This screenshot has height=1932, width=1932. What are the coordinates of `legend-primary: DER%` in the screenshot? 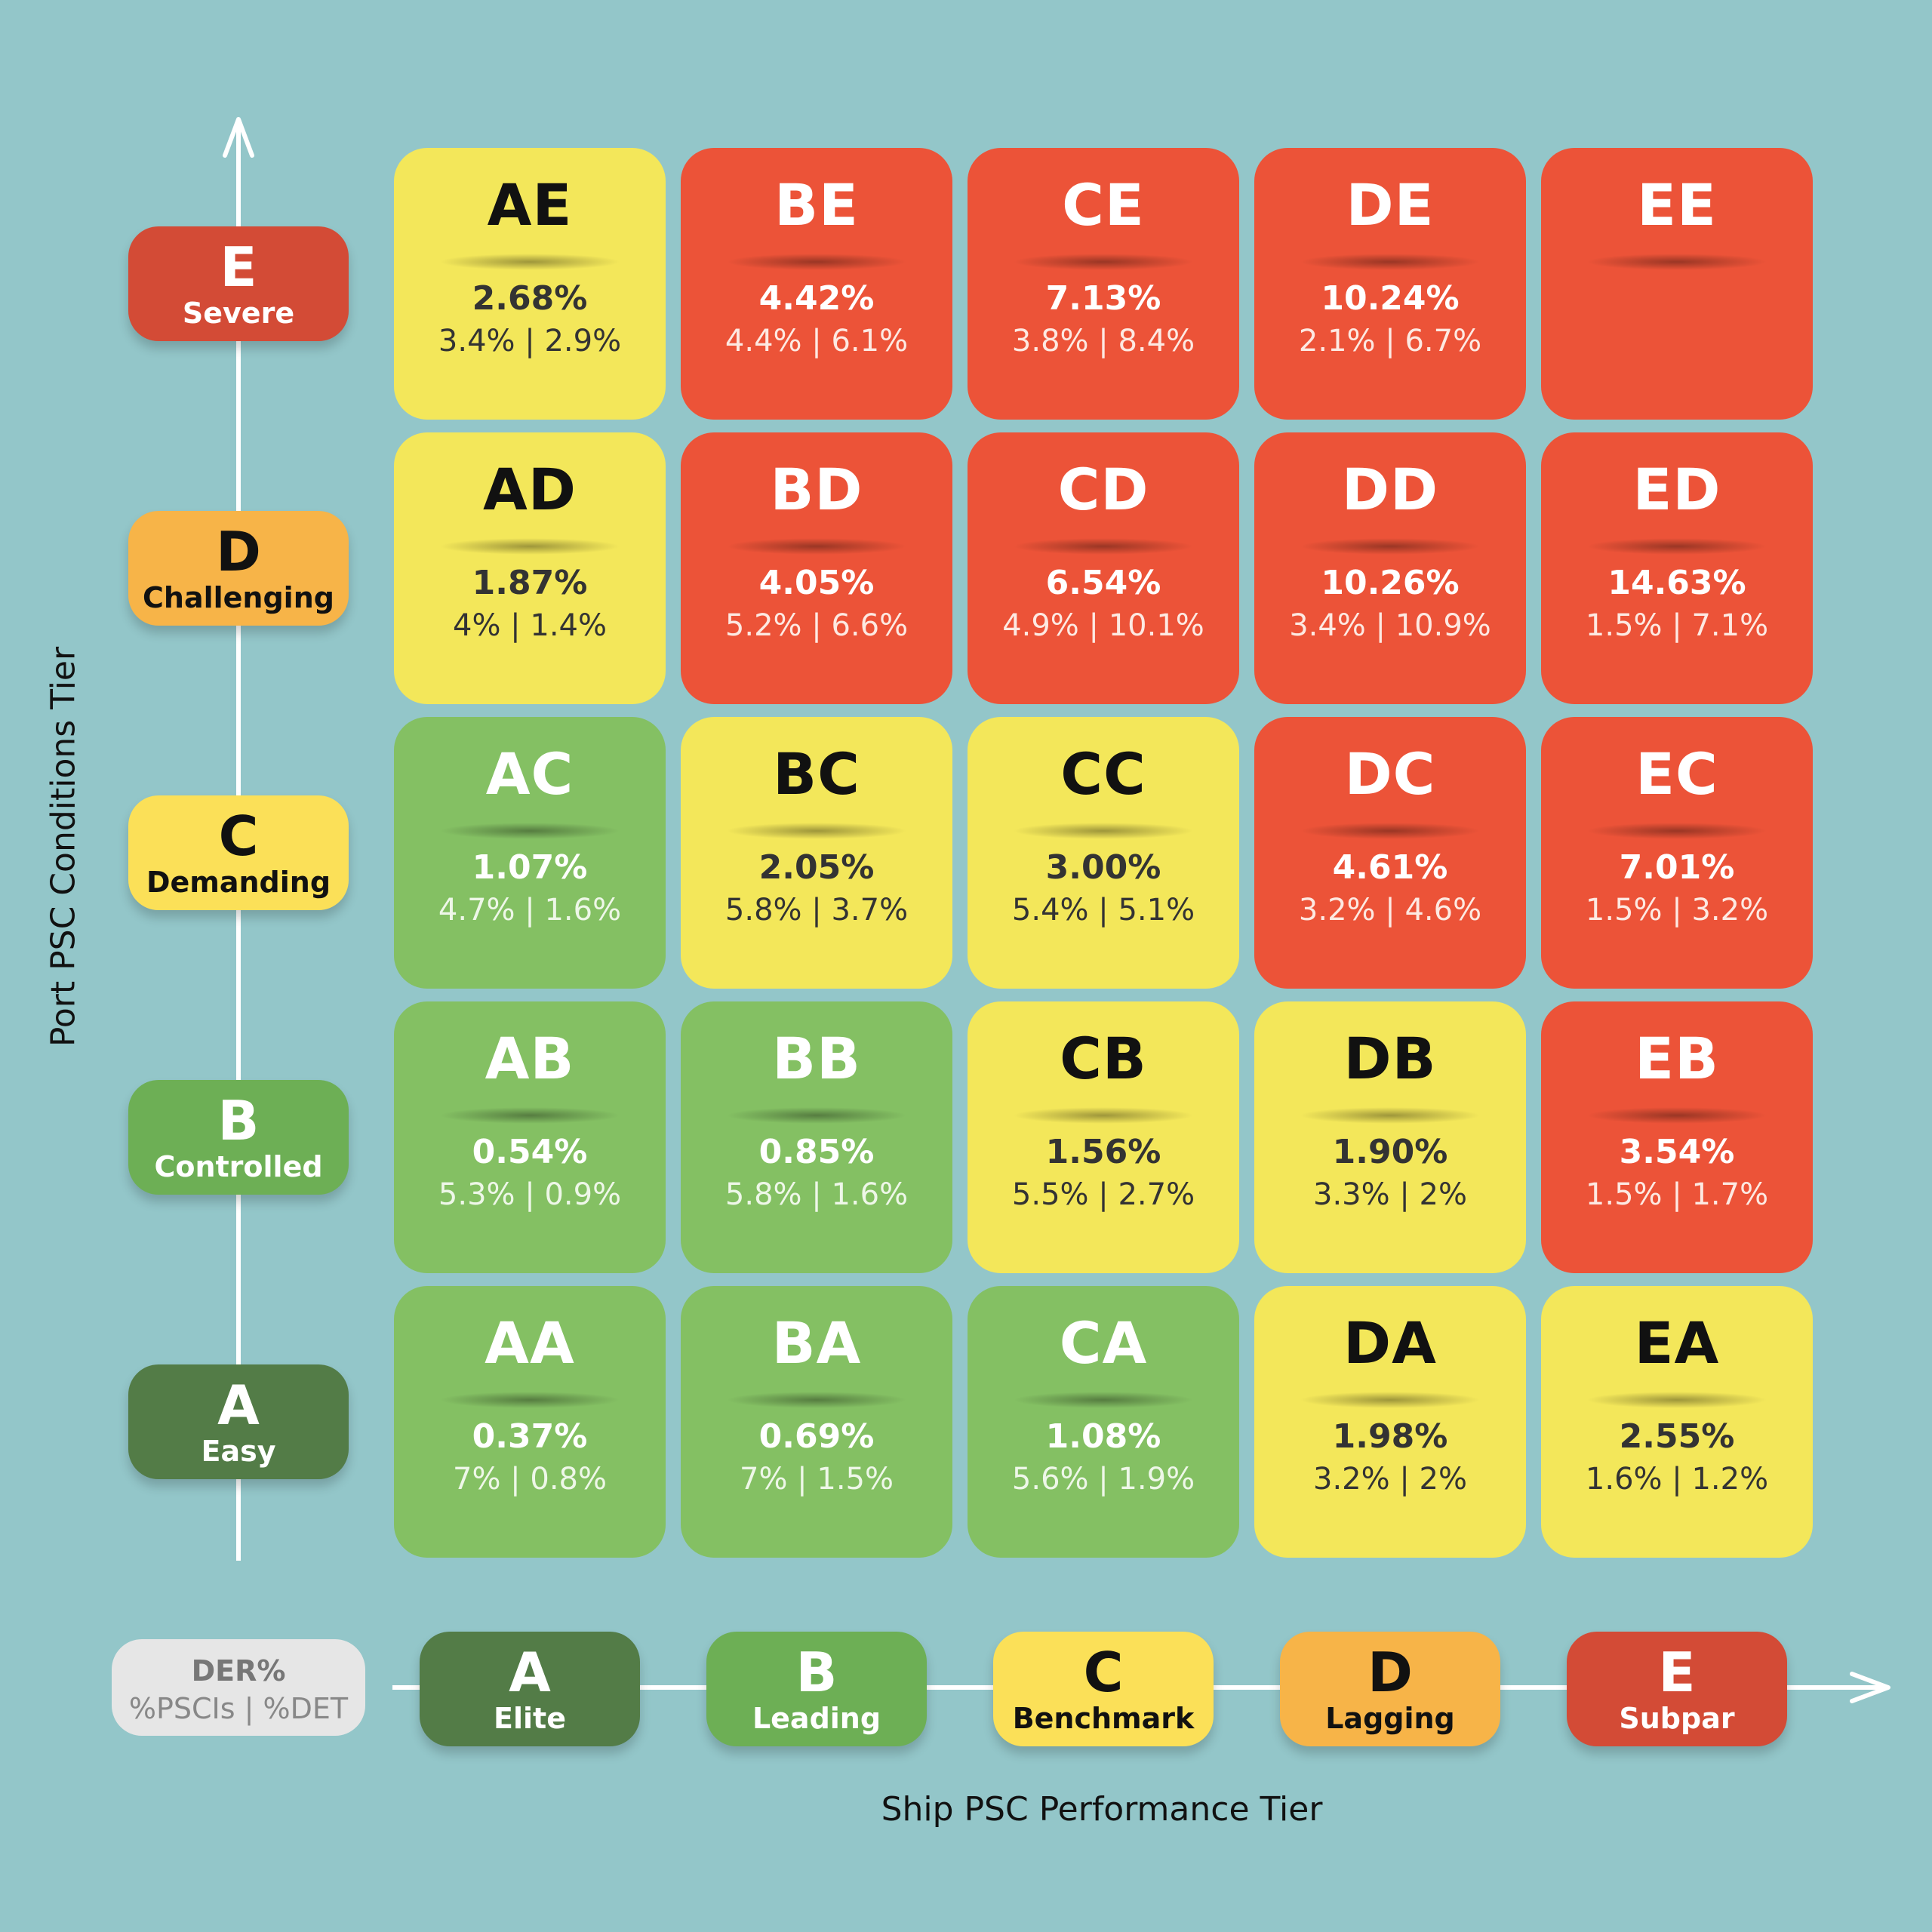 It's located at (238, 1670).